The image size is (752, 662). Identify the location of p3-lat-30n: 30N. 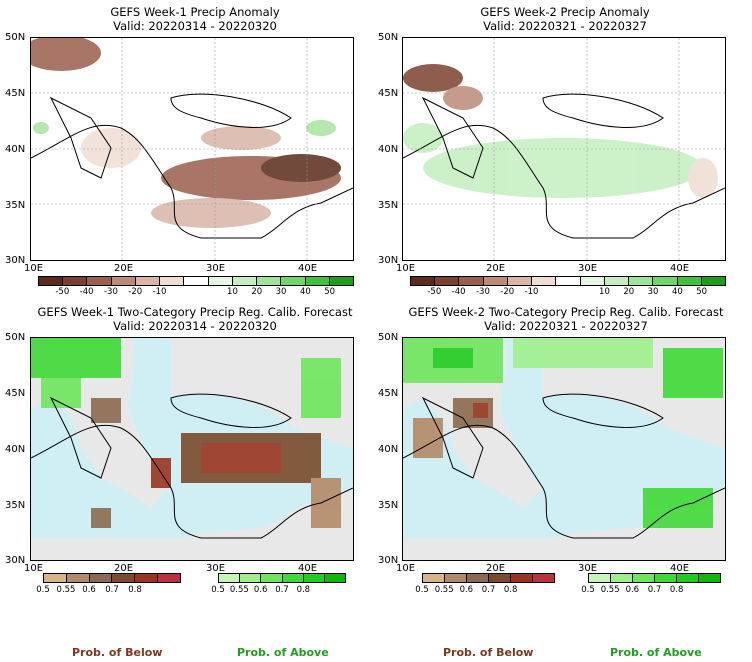
(15, 560).